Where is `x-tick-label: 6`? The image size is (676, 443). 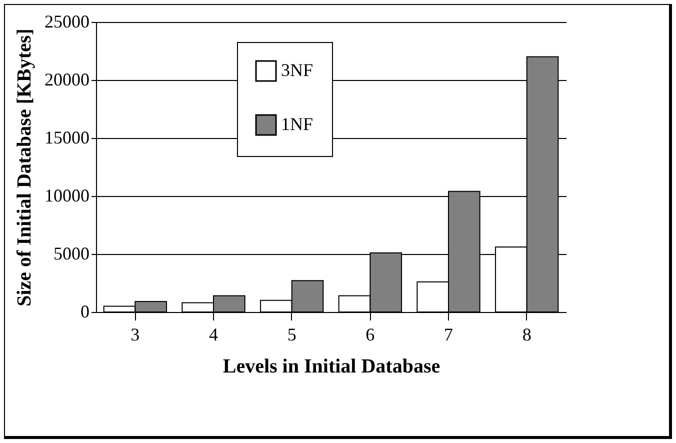 x-tick-label: 6 is located at coordinates (370, 334).